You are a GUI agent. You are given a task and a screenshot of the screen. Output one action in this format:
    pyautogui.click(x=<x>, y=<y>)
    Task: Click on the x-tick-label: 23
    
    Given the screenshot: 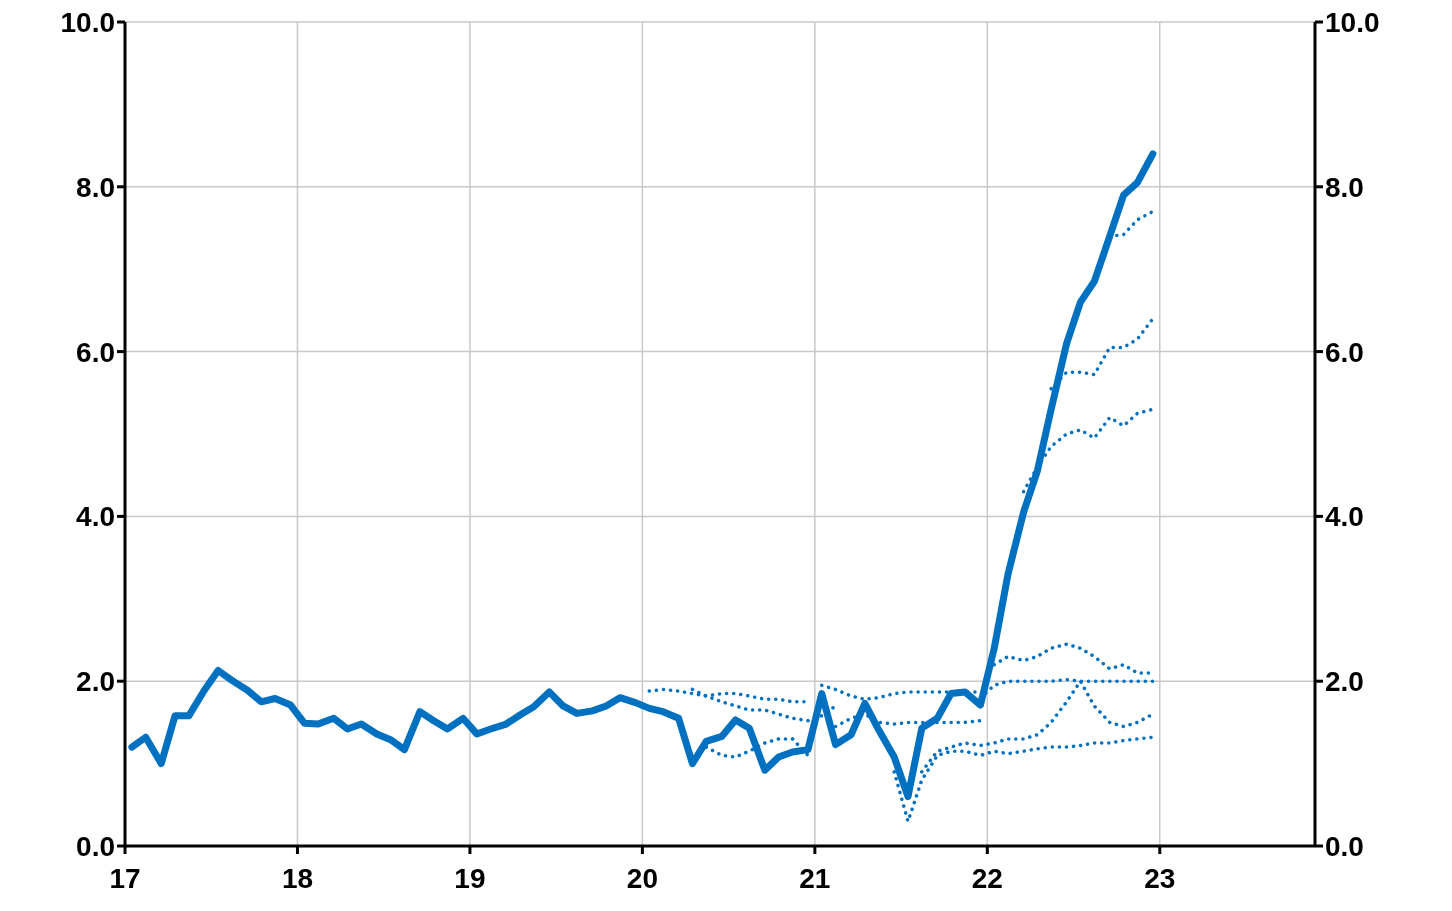 What is the action you would take?
    pyautogui.click(x=1160, y=878)
    